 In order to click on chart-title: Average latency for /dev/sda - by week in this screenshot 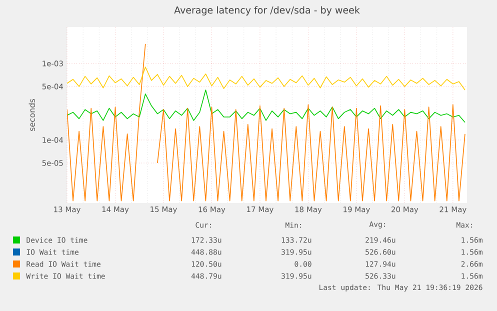, I will do `click(267, 11)`.